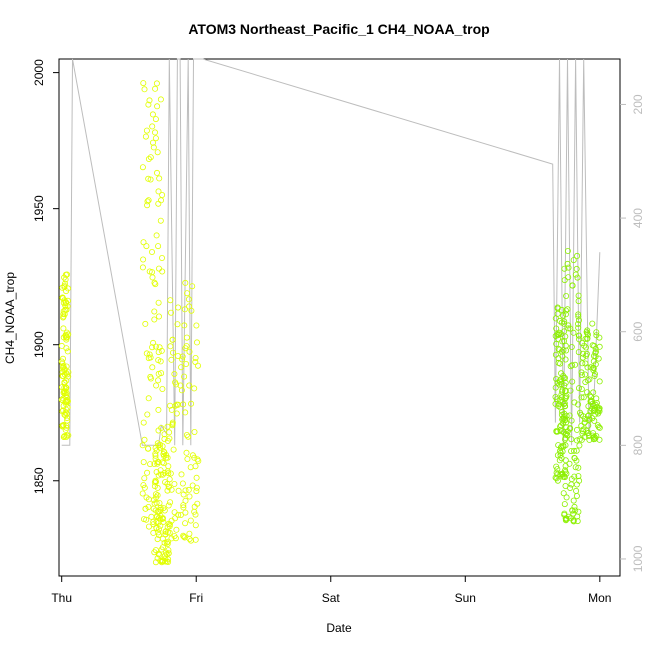 Image resolution: width=650 pixels, height=650 pixels. Describe the element at coordinates (196, 598) in the screenshot. I see `x-tick-label: Fri` at that location.